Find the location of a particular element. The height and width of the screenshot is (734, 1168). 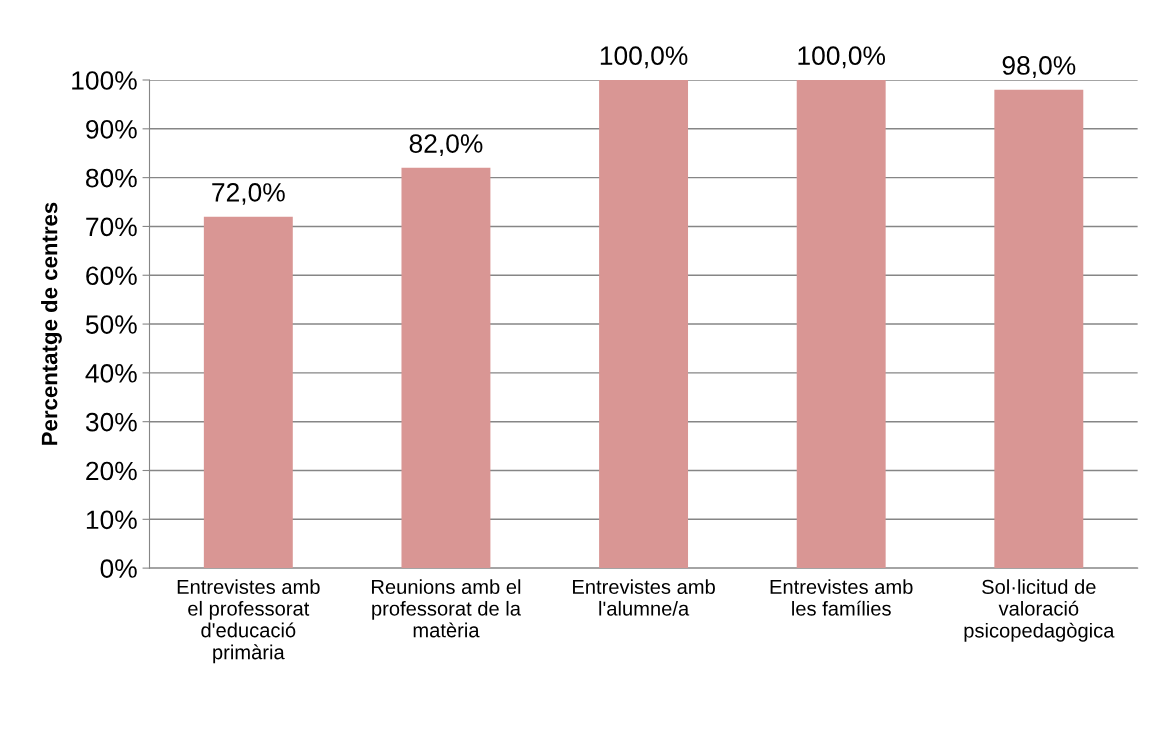

y-tick-label: 30% is located at coordinates (111, 422).